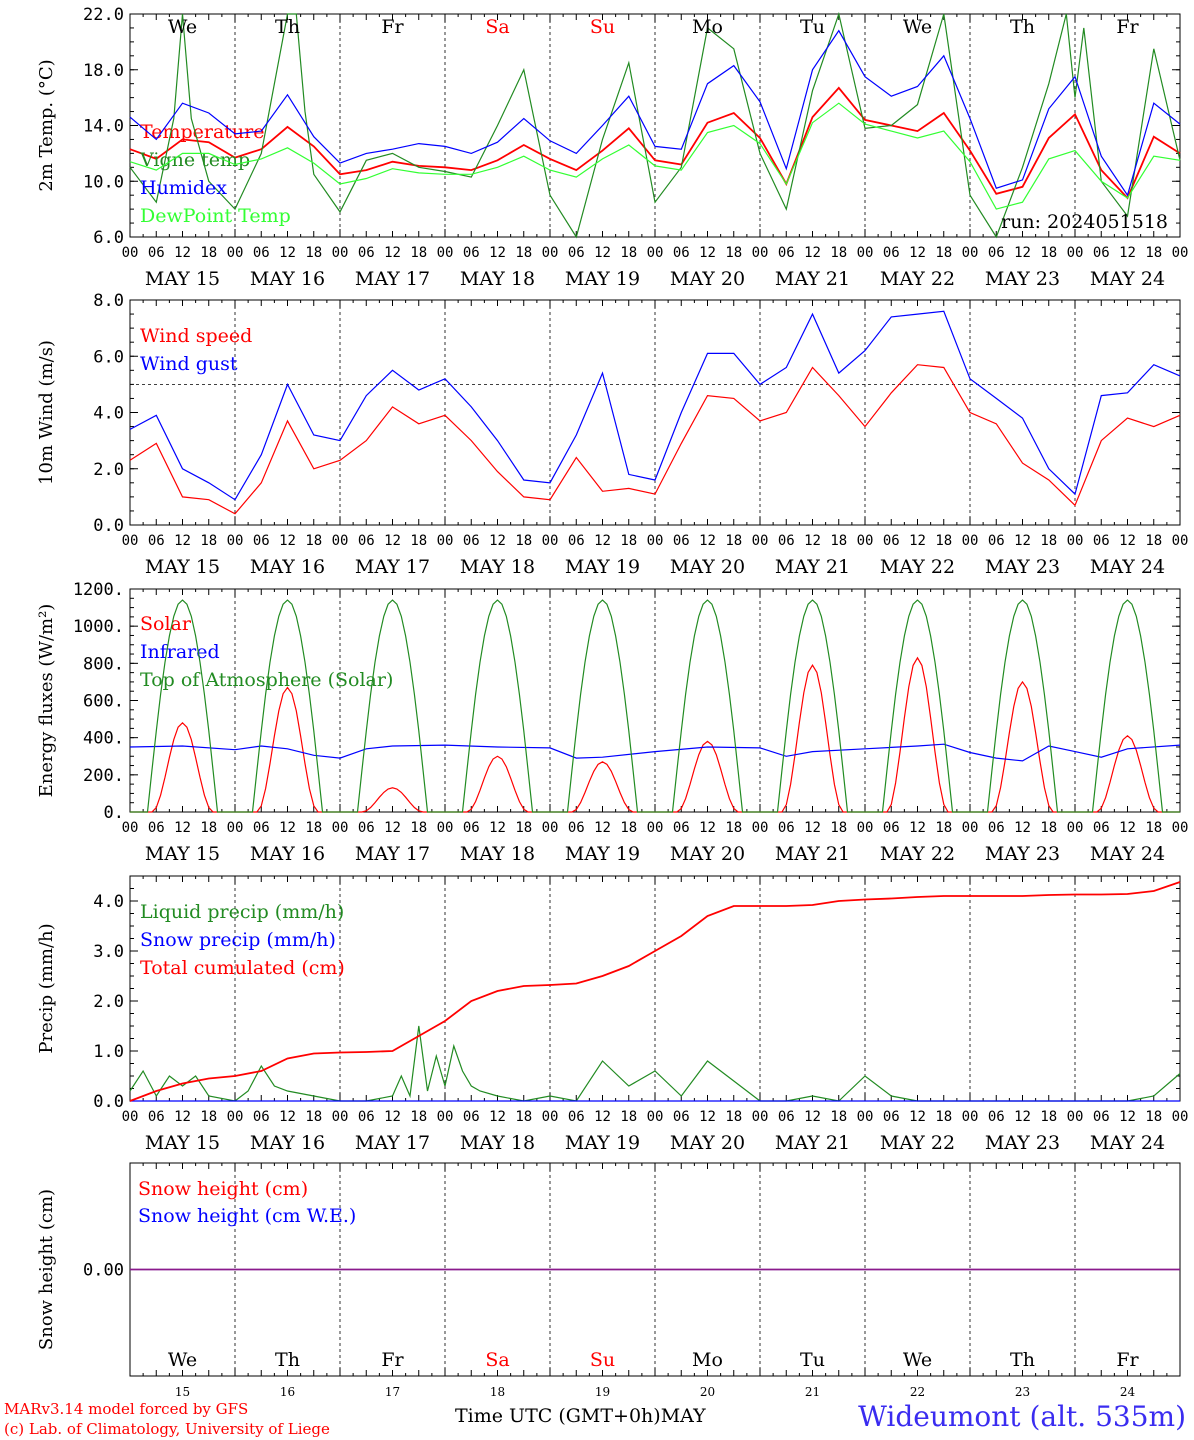 The height and width of the screenshot is (1440, 1194). Describe the element at coordinates (108, 357) in the screenshot. I see `y-tick-label: 6.0` at that location.